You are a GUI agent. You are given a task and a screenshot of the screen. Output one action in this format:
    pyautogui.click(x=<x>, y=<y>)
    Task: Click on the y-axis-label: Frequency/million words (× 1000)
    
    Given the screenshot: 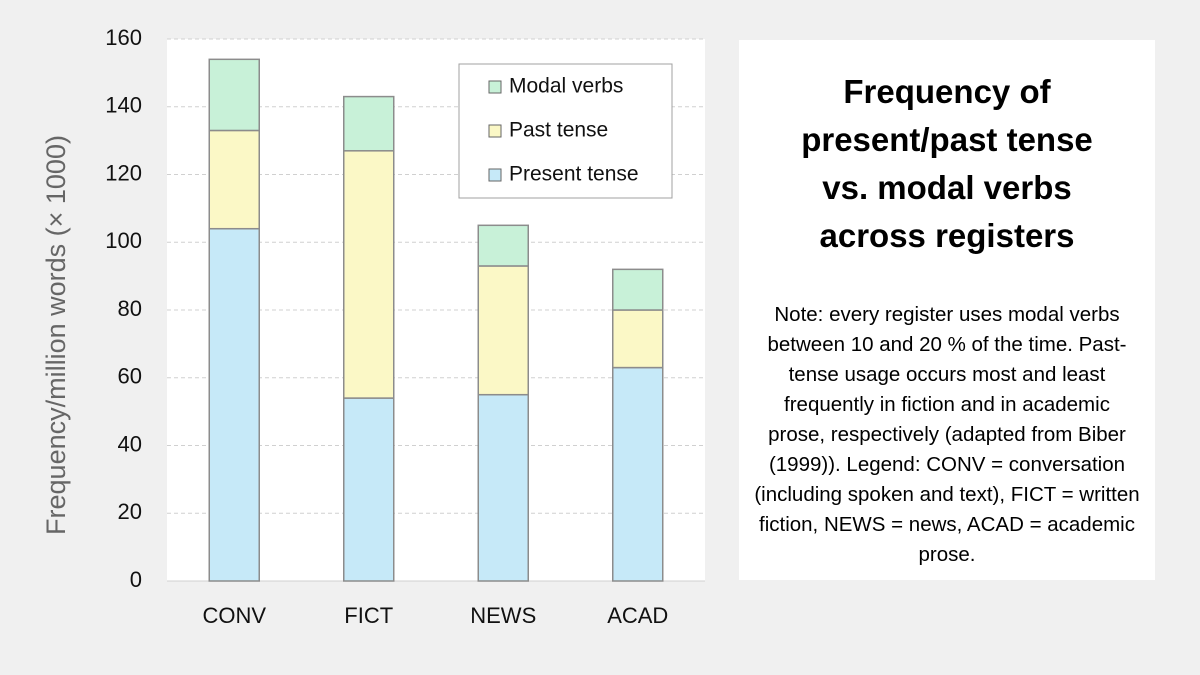 What is the action you would take?
    pyautogui.click(x=56, y=335)
    